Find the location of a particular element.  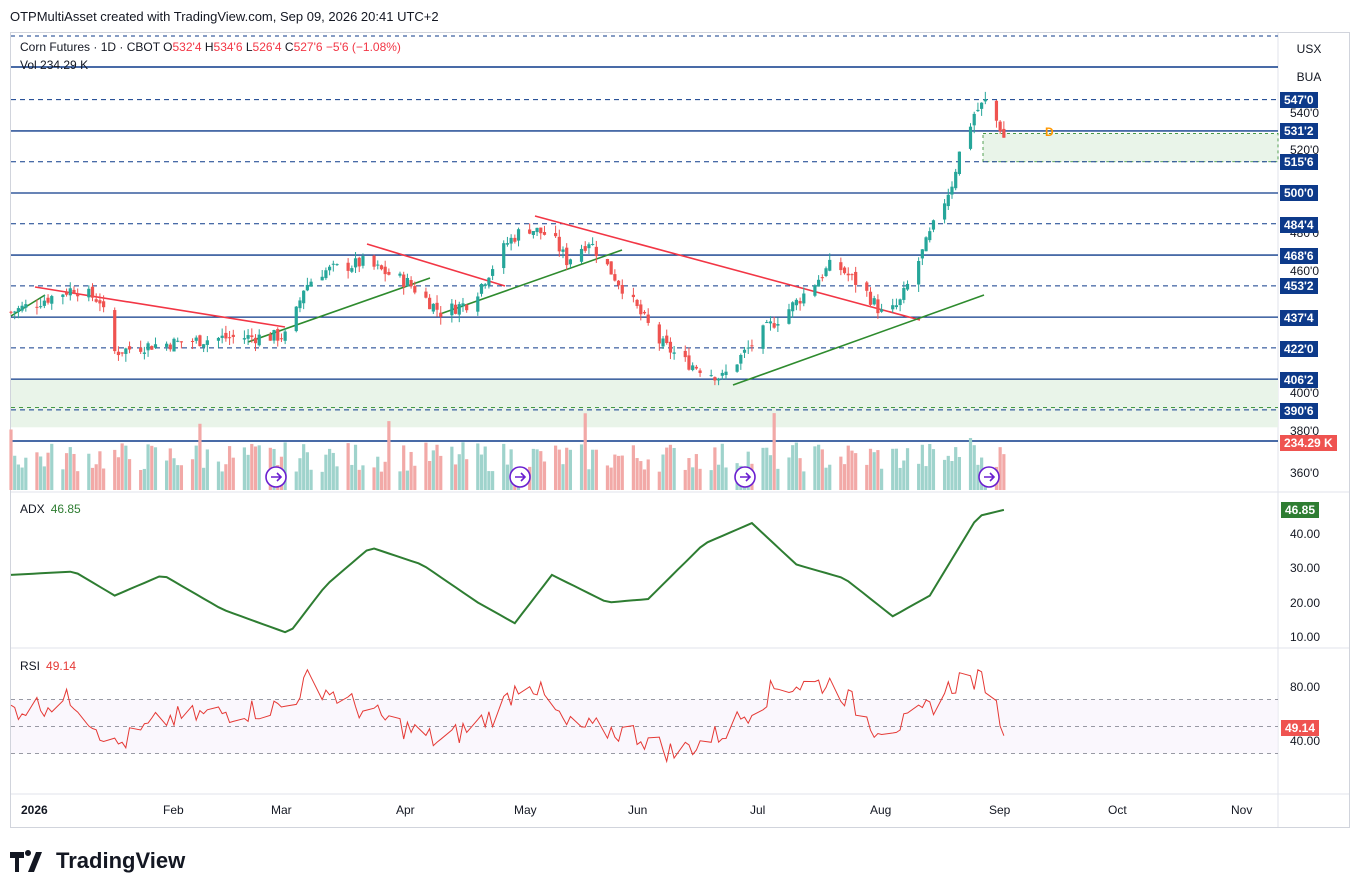

volume-legend: Vol 234.29 K is located at coordinates (54, 65).